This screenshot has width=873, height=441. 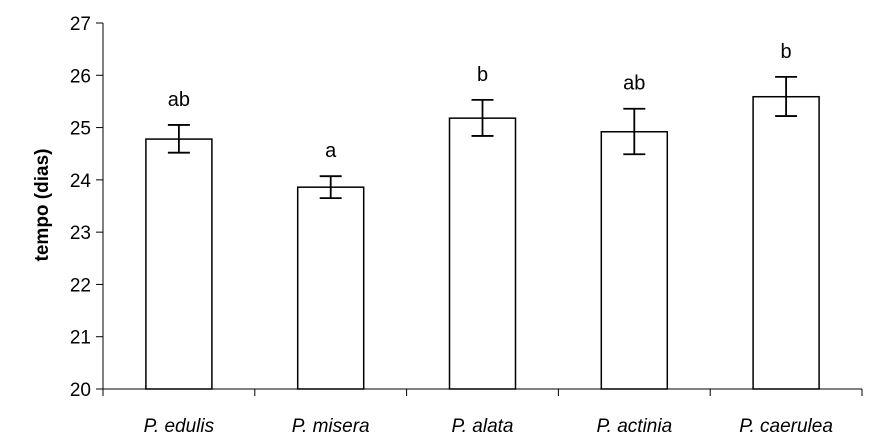 What do you see at coordinates (786, 426) in the screenshot?
I see `category-label: P. caerulea` at bounding box center [786, 426].